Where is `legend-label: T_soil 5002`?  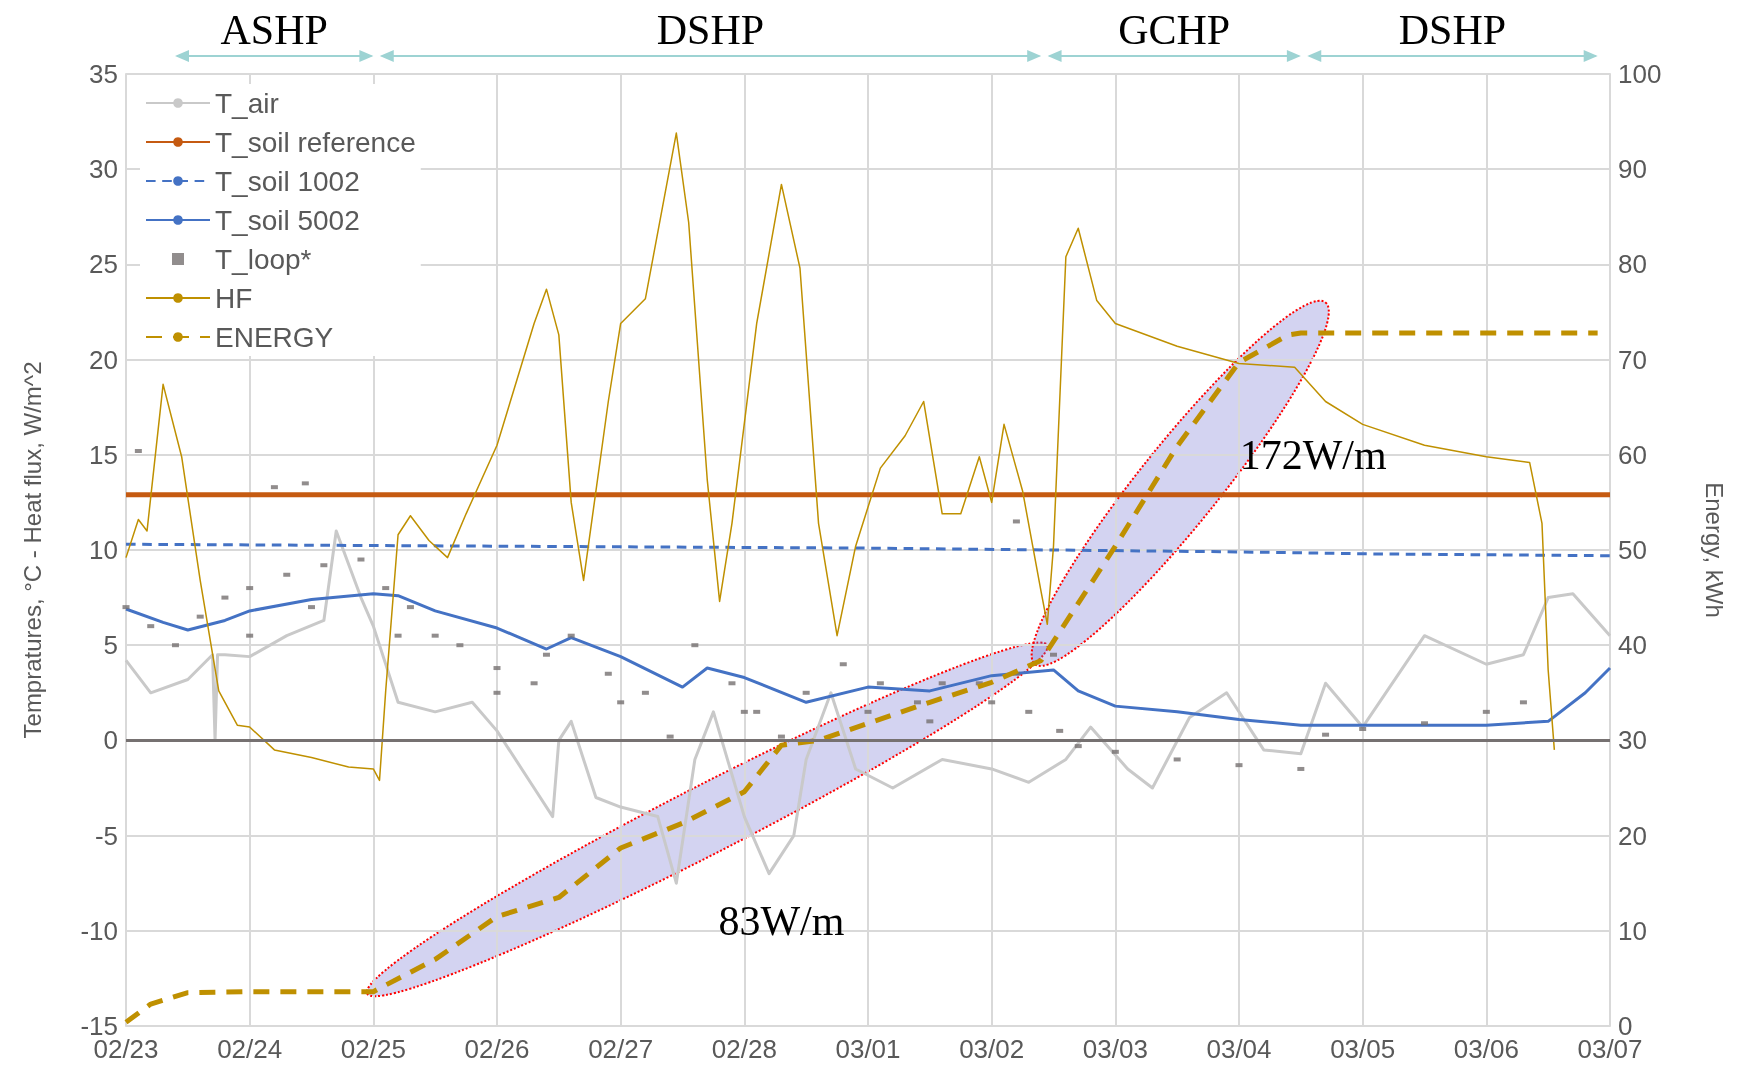
legend-label: T_soil 5002 is located at coordinates (287, 220).